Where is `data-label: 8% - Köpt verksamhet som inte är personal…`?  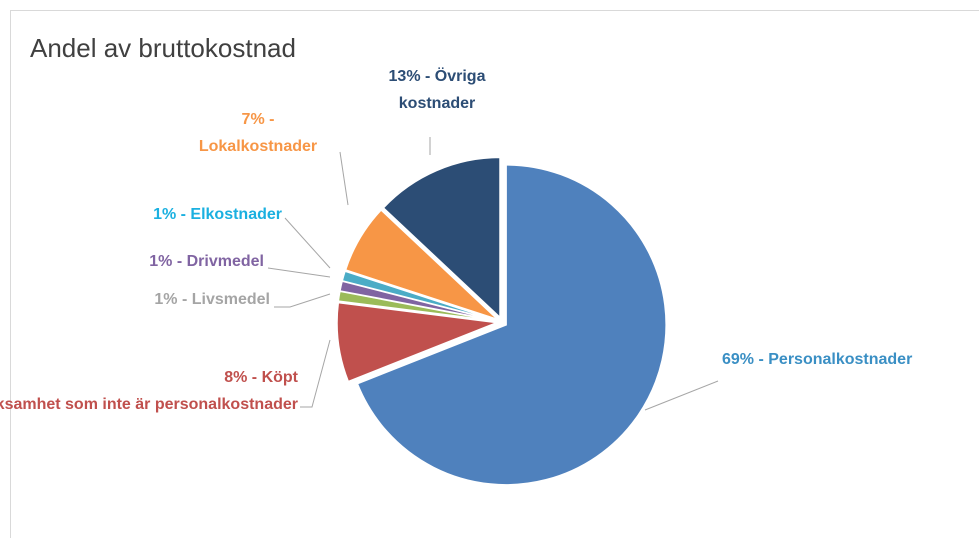
data-label: 8% - Köpt verksamhet som inte är personal… is located at coordinates (149, 391).